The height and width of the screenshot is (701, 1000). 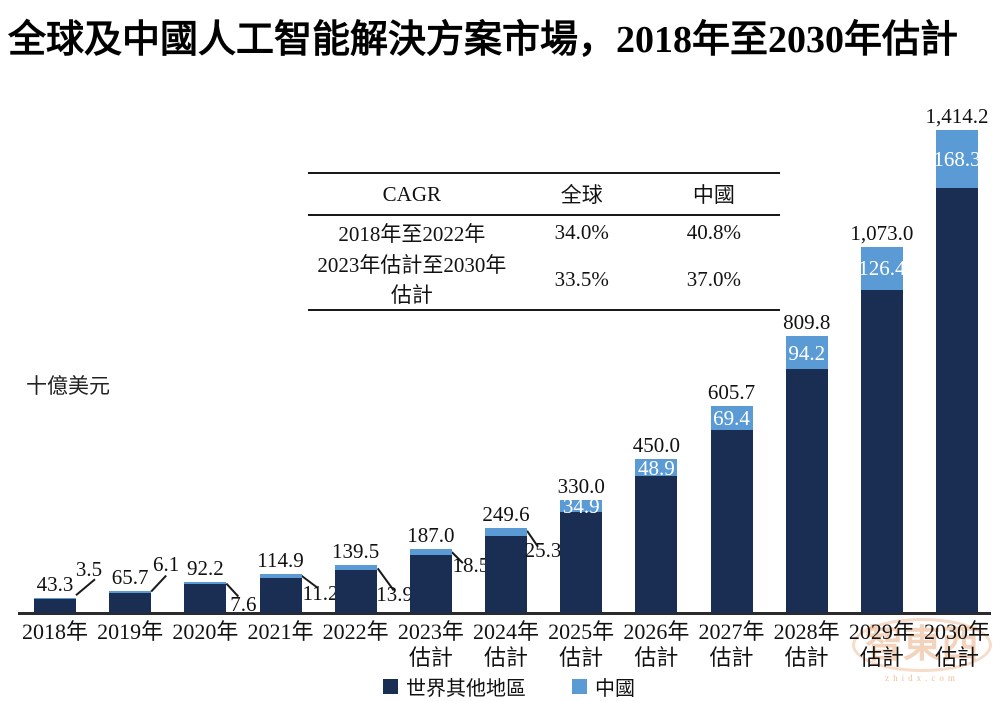 I want to click on zhidx-logo-text: 智東西, so click(x=921, y=645).